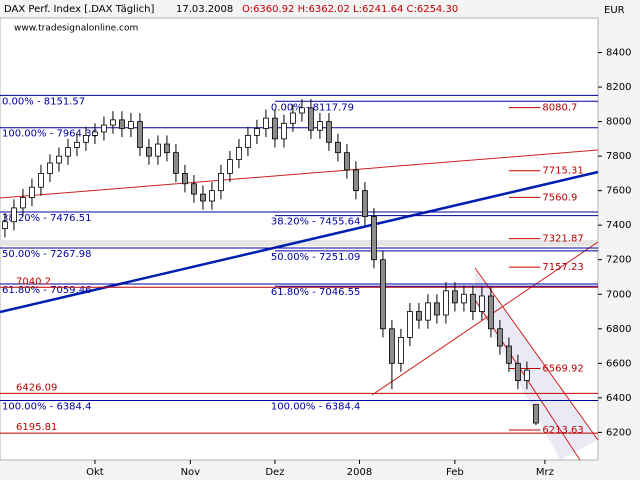 Image resolution: width=640 pixels, height=480 pixels. What do you see at coordinates (359, 472) in the screenshot?
I see `x-tick-label: 2008` at bounding box center [359, 472].